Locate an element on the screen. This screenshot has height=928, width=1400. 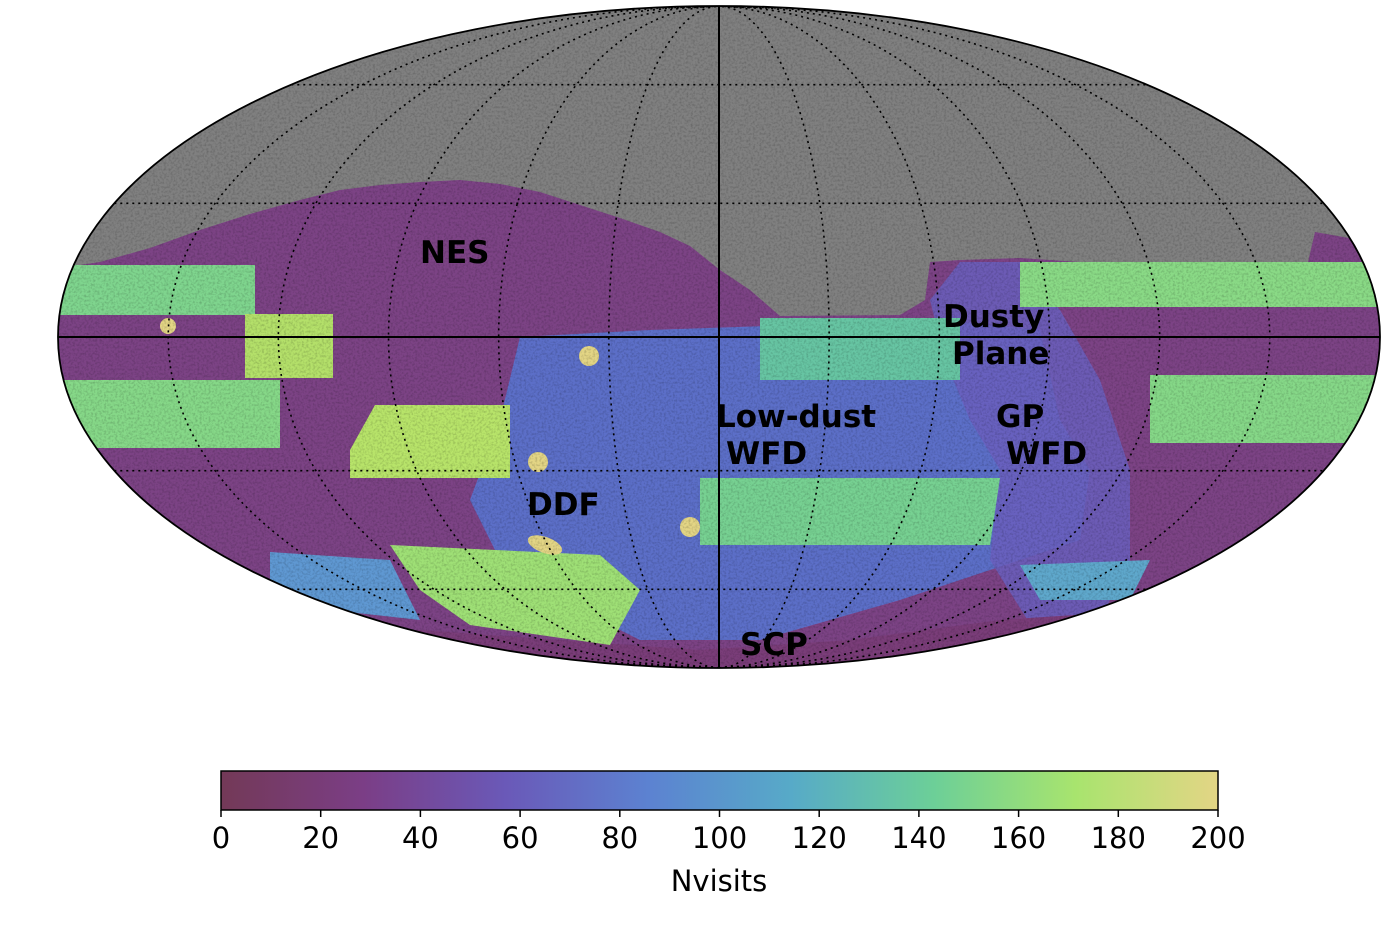
label-gp-wfd: WFD is located at coordinates (1046, 454).